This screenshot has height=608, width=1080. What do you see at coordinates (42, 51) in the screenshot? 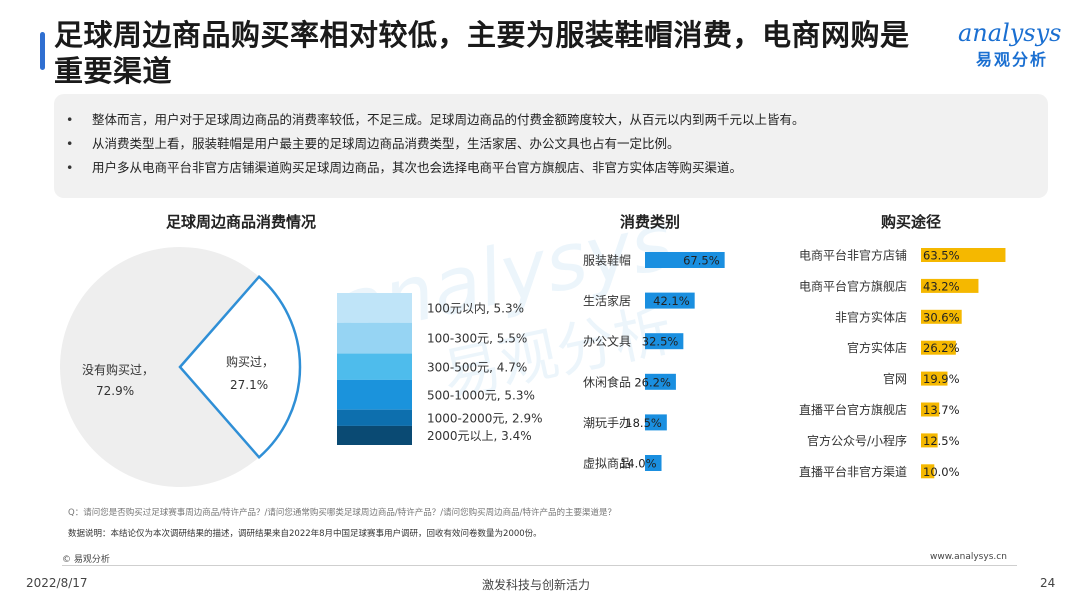
I see `title-accent-bar` at bounding box center [42, 51].